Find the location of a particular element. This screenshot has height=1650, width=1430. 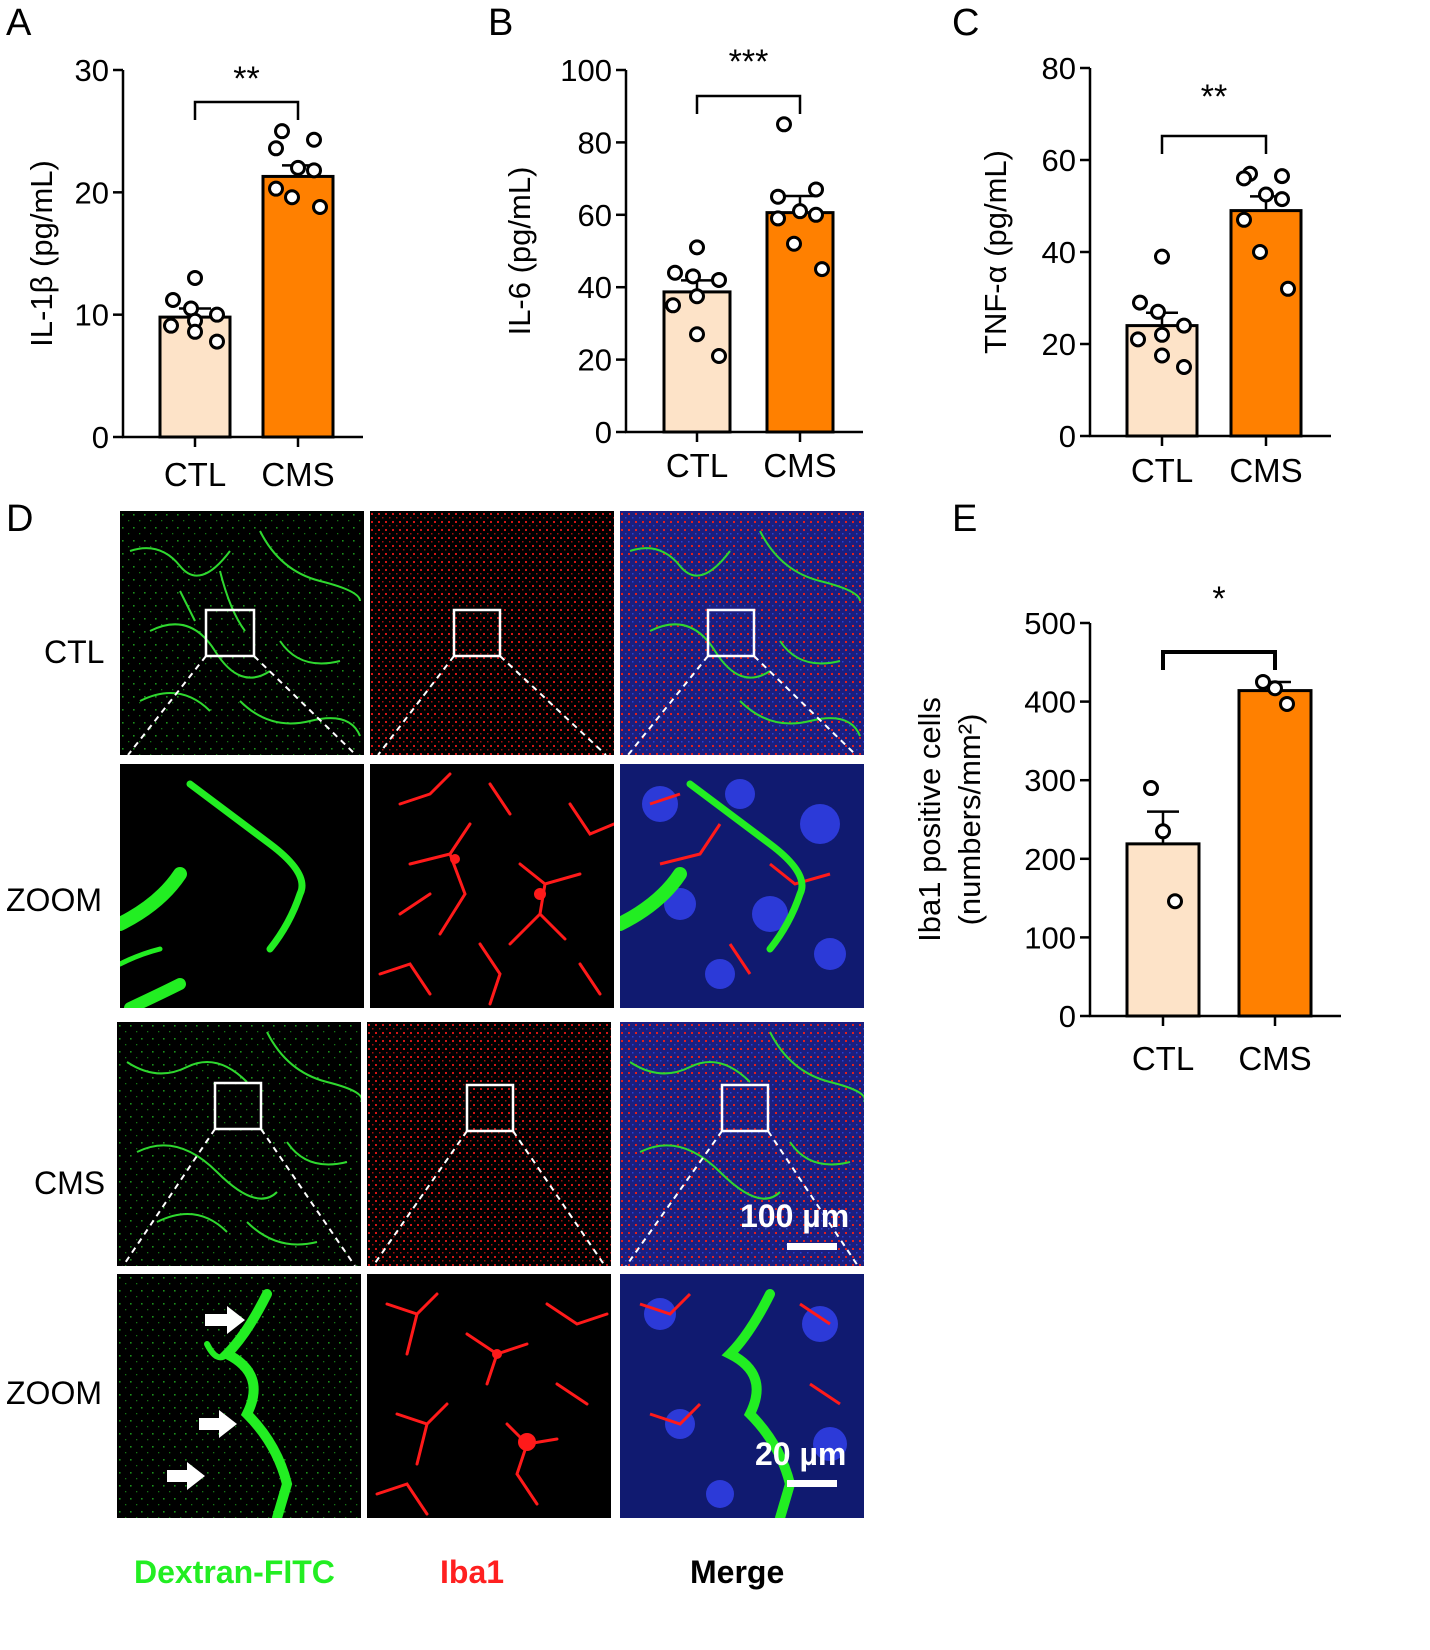

chart-b: 0 20 40 60 80 100 CTL CMS *** IL-6 (pg/mL) is located at coordinates (682, 263).